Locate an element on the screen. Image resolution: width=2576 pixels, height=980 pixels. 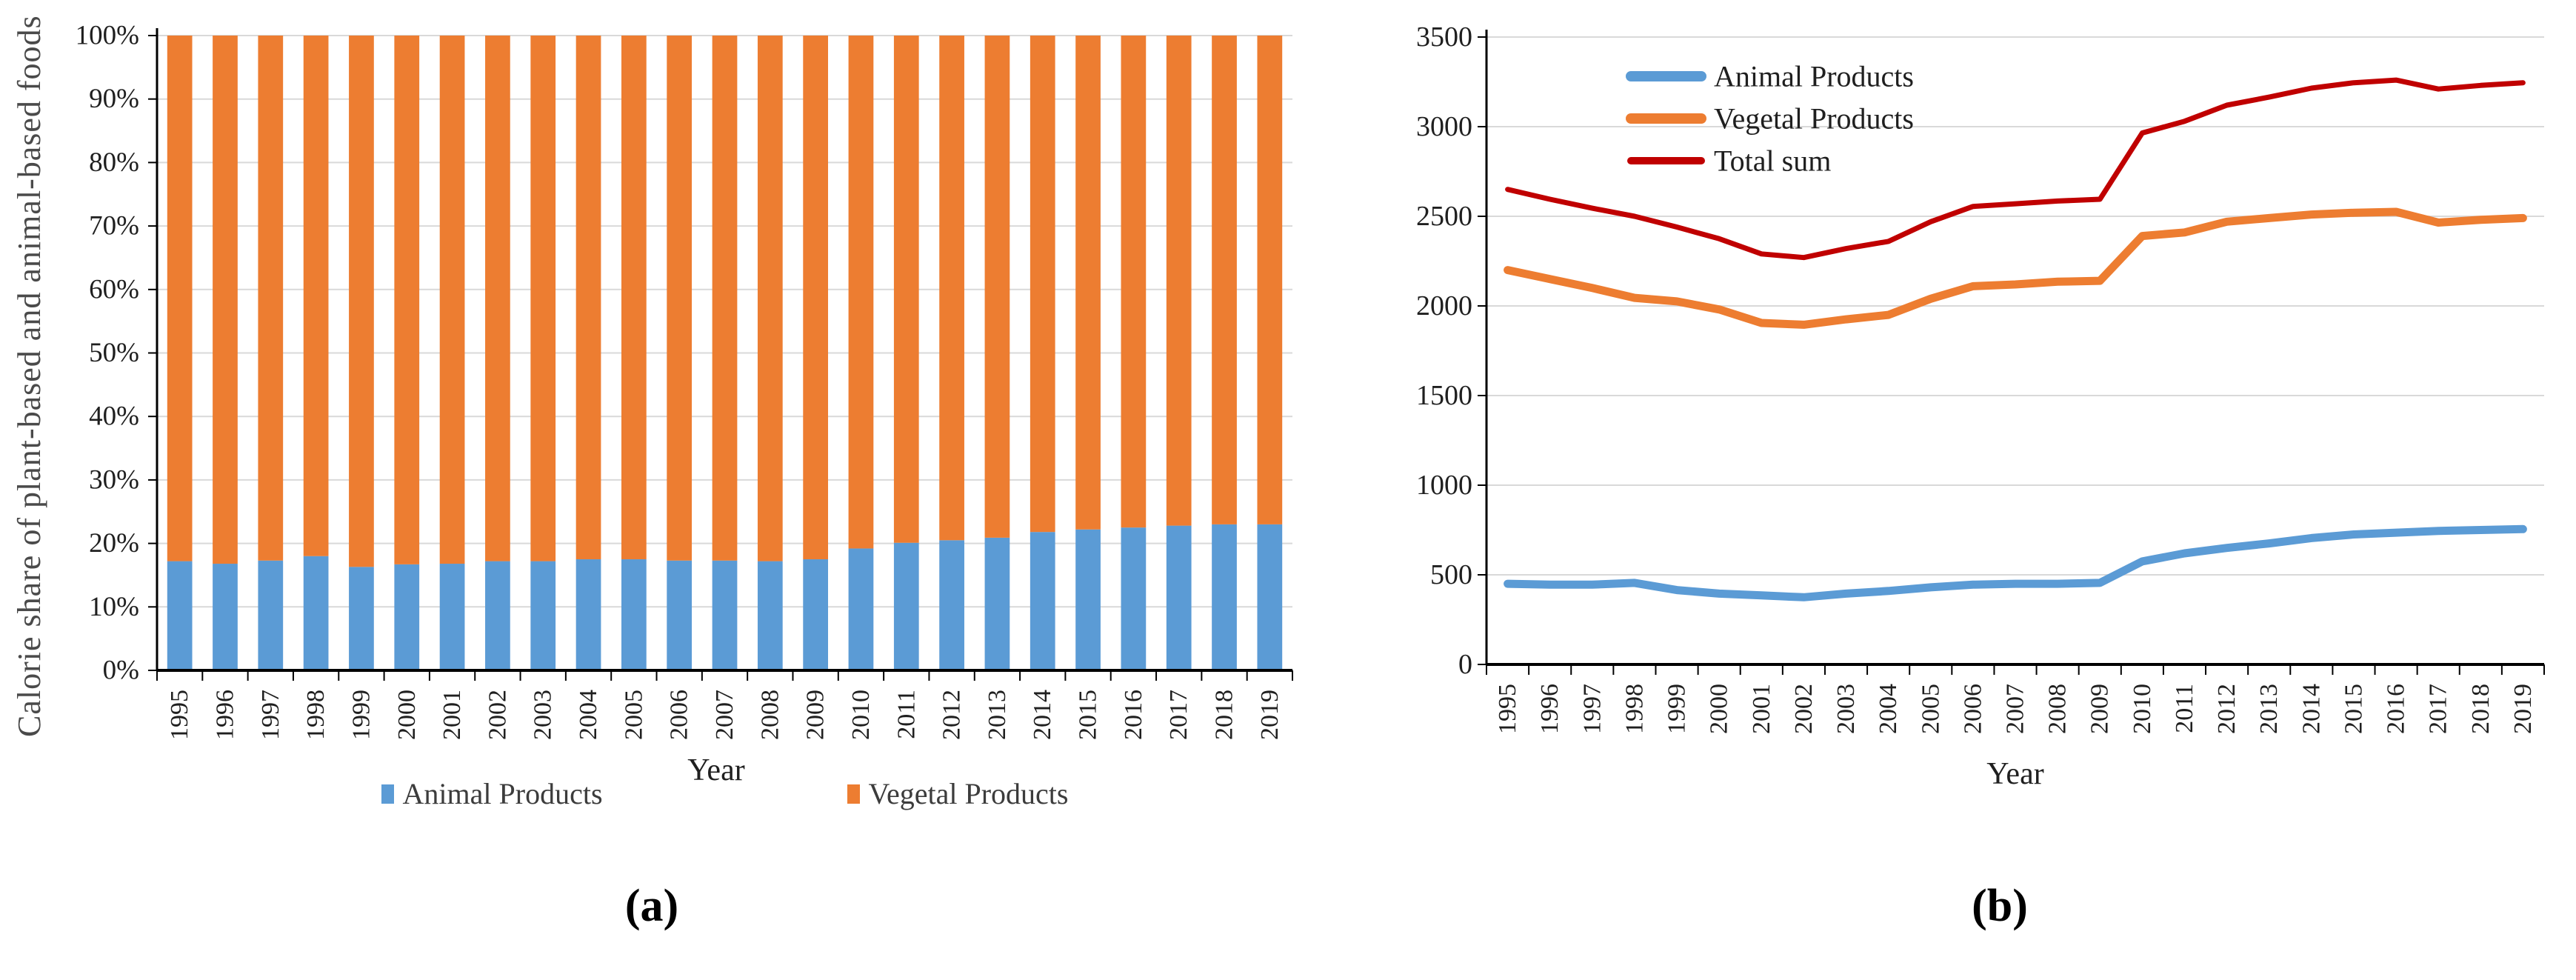
y-tick-label-3000: 3000 is located at coordinates (1444, 126).